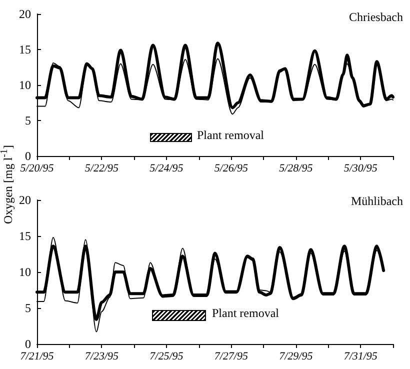  I want to click on x-tick-label: 7/31/95, so click(361, 356).